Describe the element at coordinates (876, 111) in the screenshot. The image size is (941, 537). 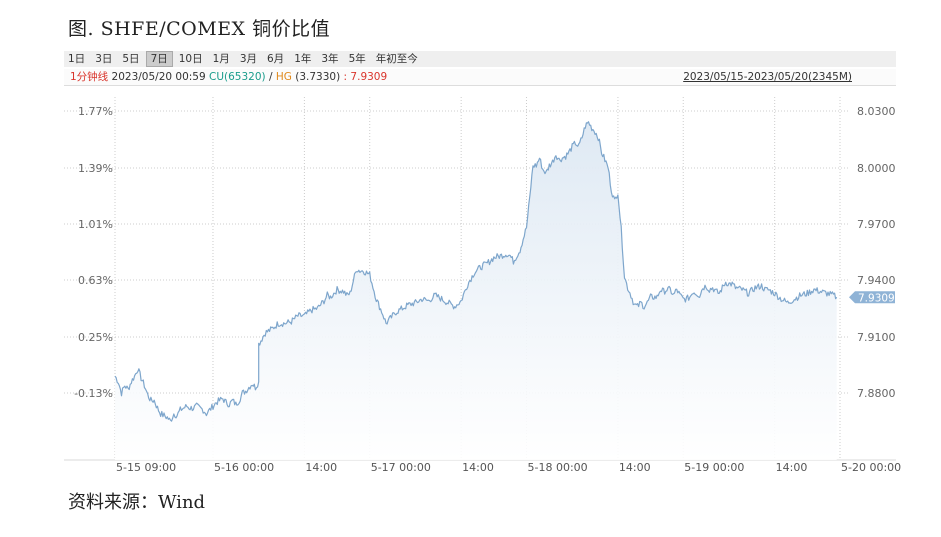
I see `y-right-tick-label: 8.0300` at that location.